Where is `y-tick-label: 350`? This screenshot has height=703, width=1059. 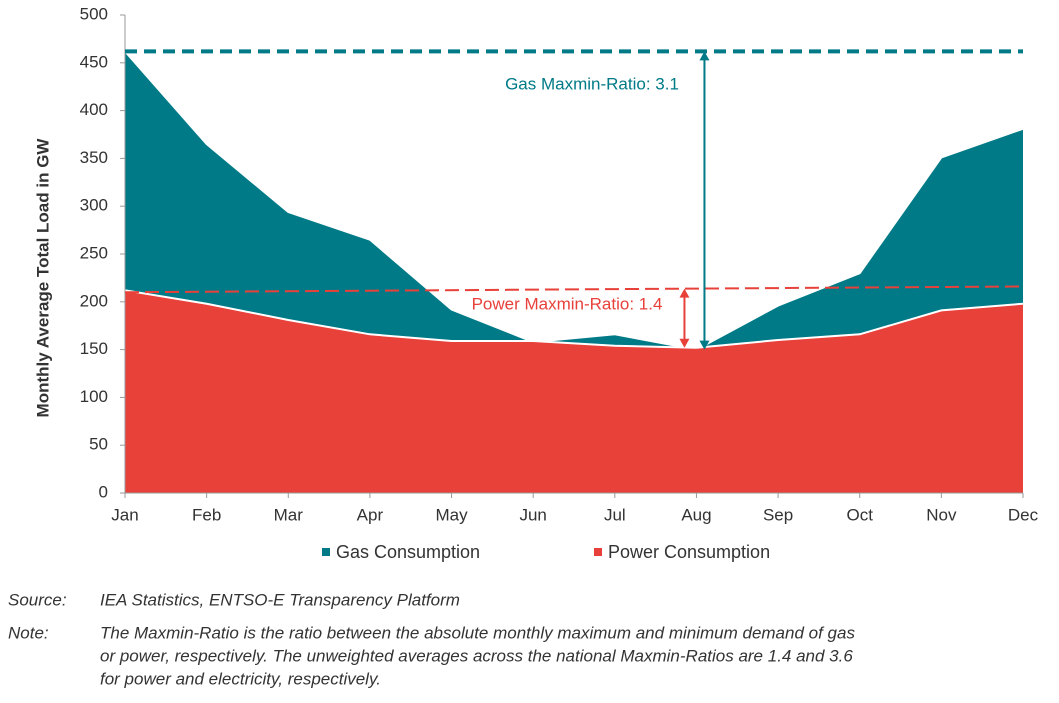 y-tick-label: 350 is located at coordinates (94, 157).